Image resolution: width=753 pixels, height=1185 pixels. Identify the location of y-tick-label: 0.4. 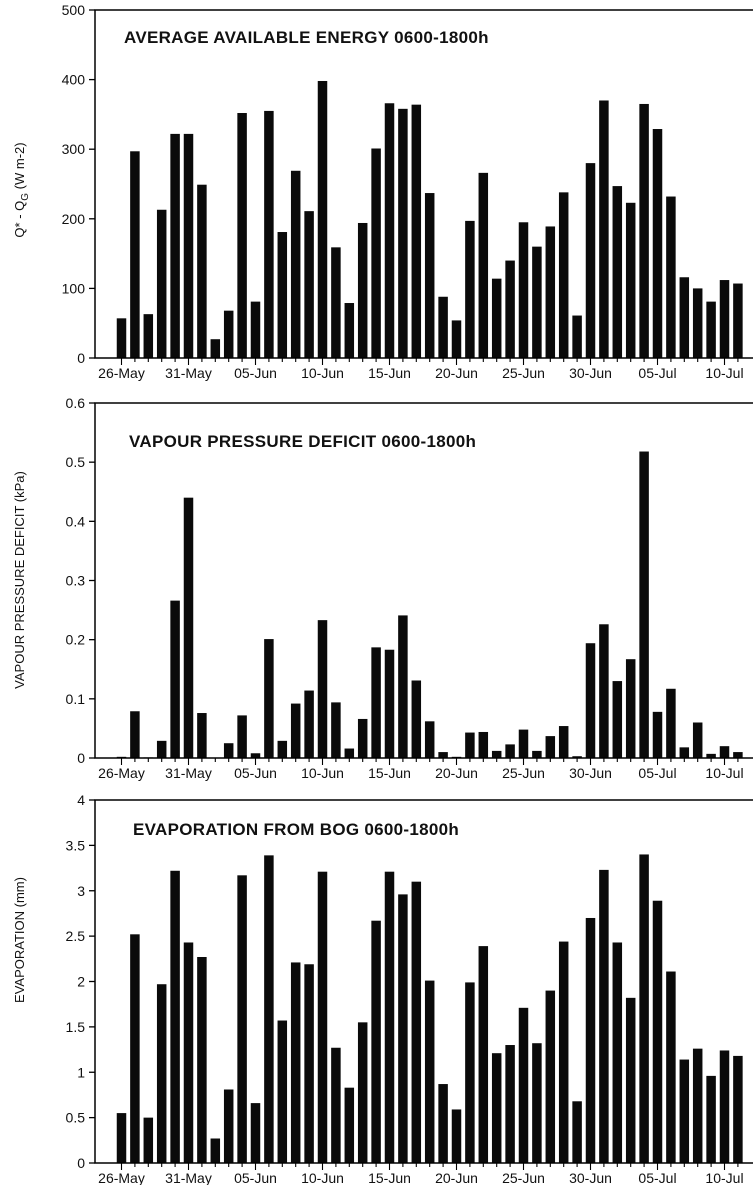
(76, 521).